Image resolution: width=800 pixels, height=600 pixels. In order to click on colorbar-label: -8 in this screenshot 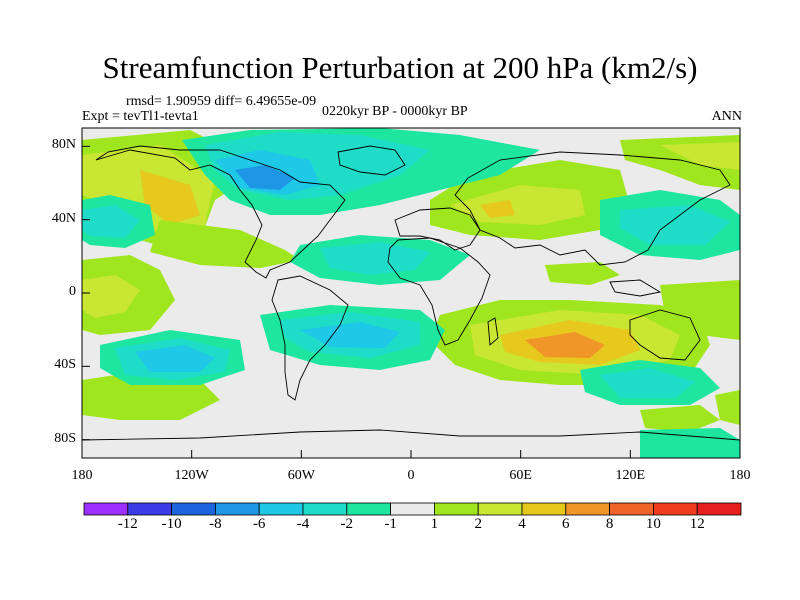, I will do `click(215, 524)`.